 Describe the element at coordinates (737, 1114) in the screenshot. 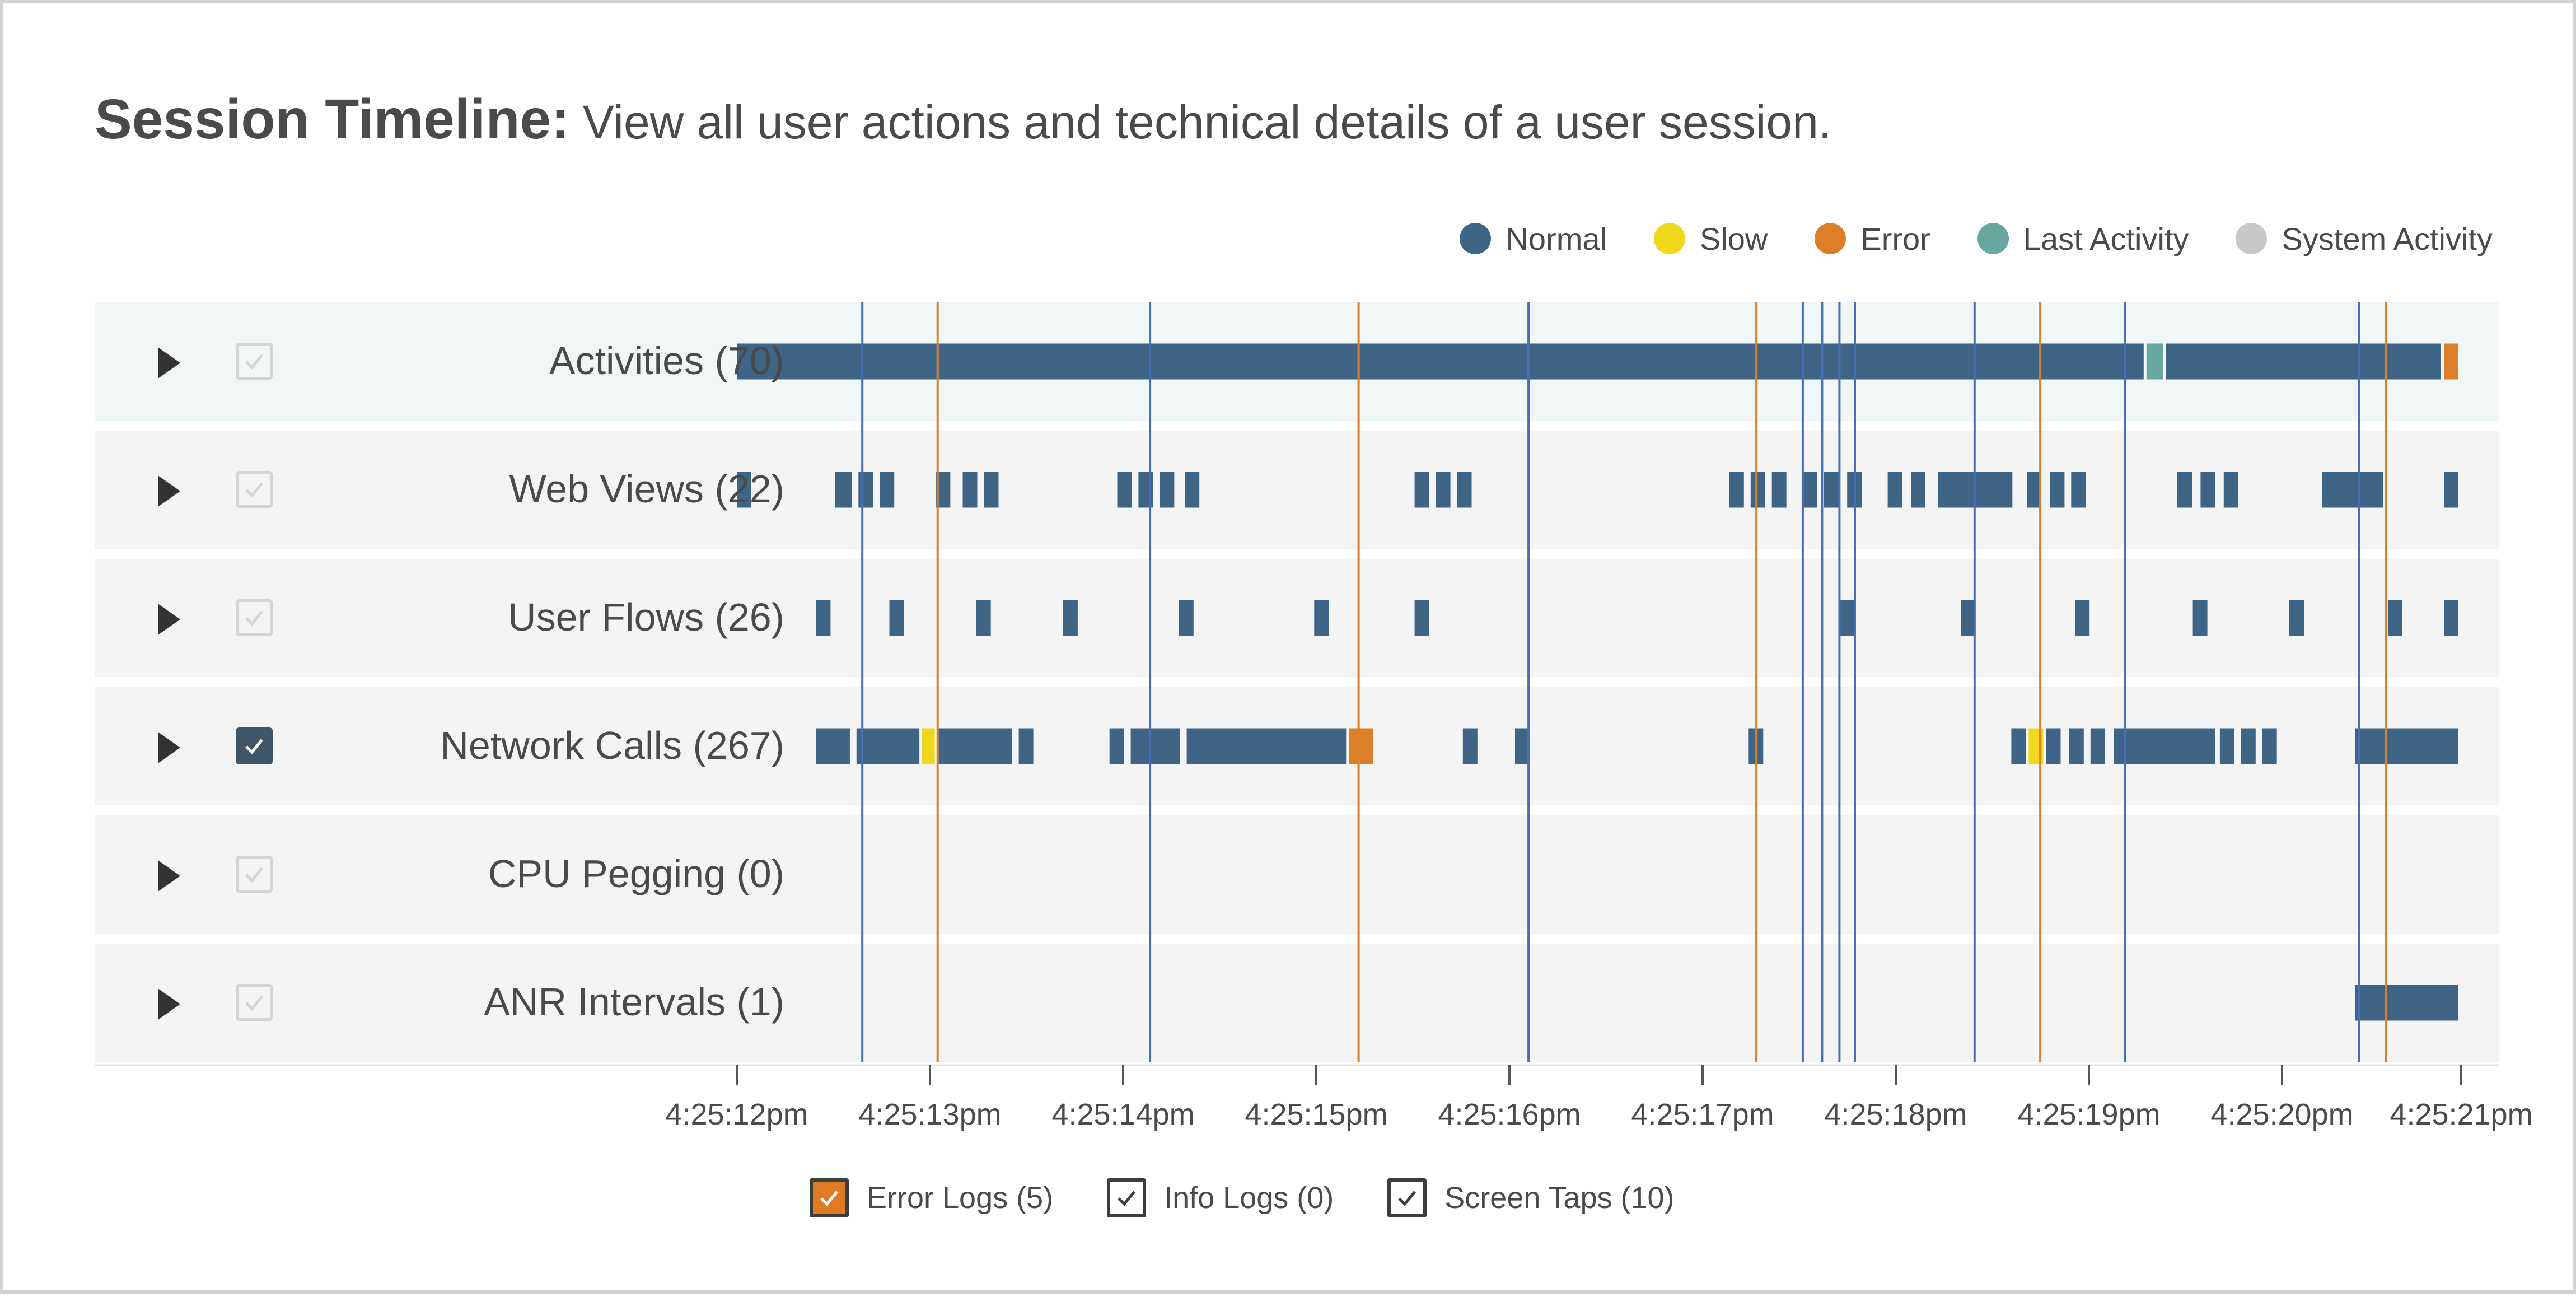

I see `axis-tick-label: 4:25:12pm` at that location.